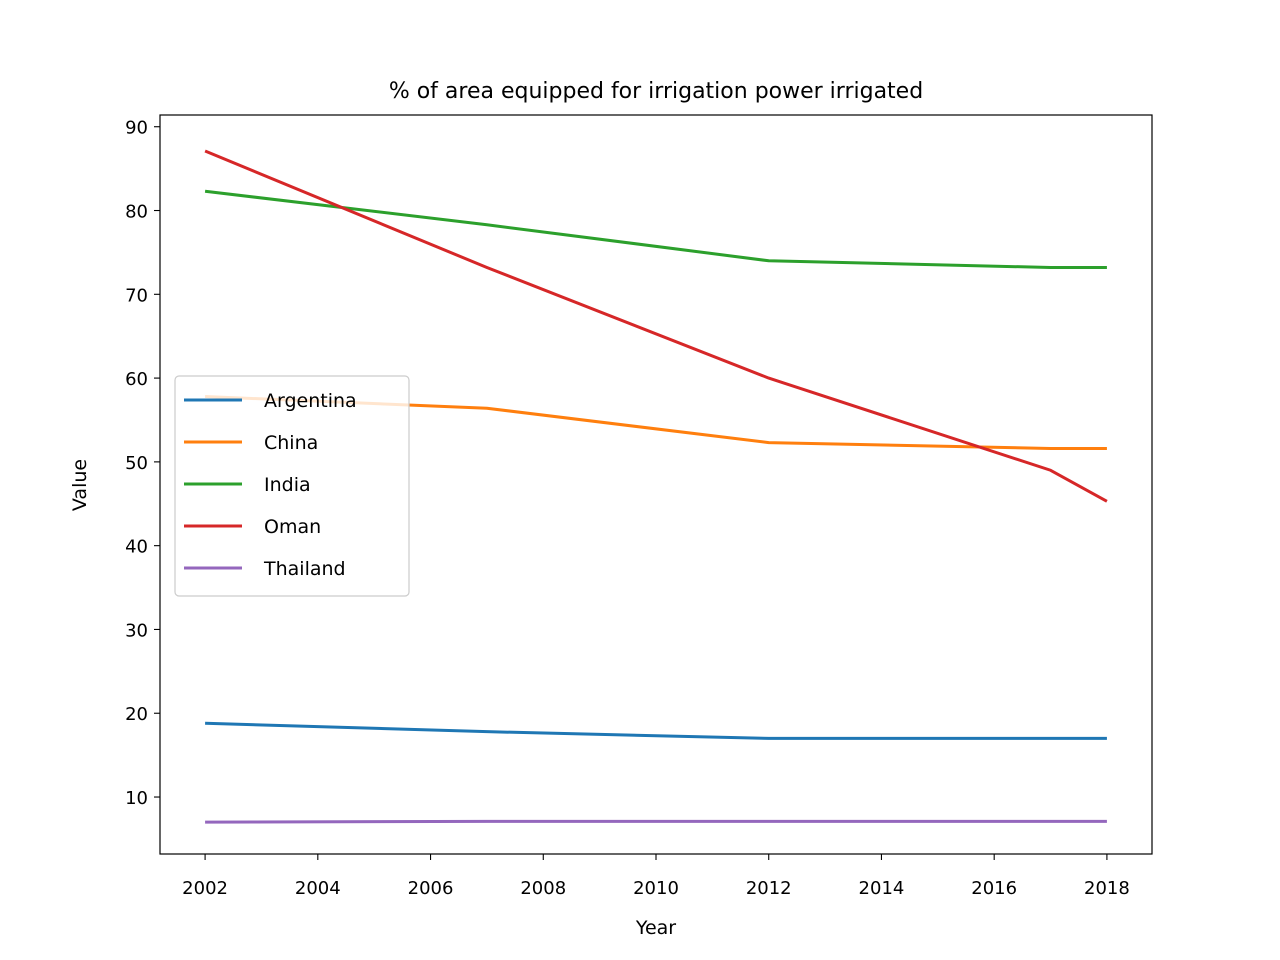 The width and height of the screenshot is (1280, 960). I want to click on y-tick-label: 20, so click(136, 714).